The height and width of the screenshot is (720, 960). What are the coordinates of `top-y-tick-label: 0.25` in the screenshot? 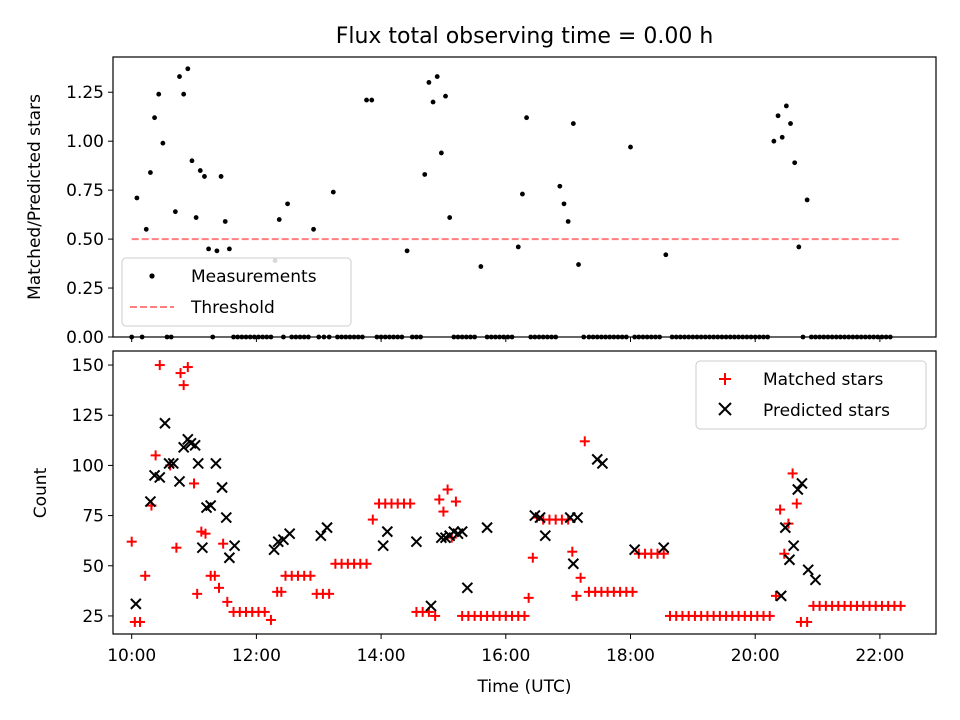 It's located at (85, 289).